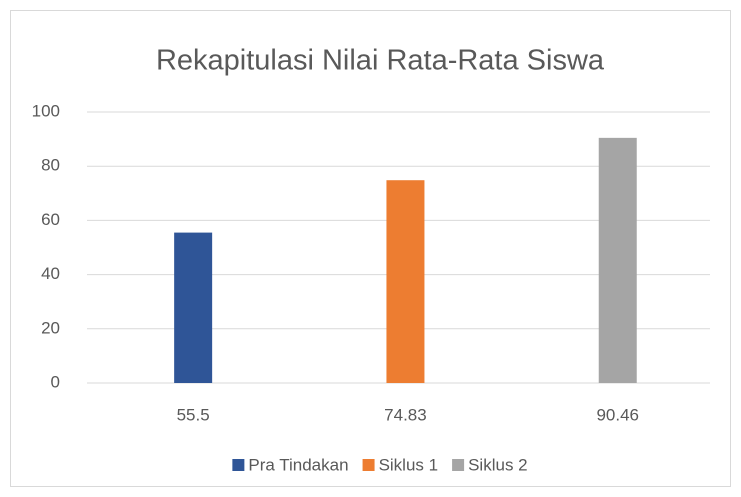  I want to click on chart-title: Rekapitulasi Nilai Rata-Rata Siswa, so click(380, 61).